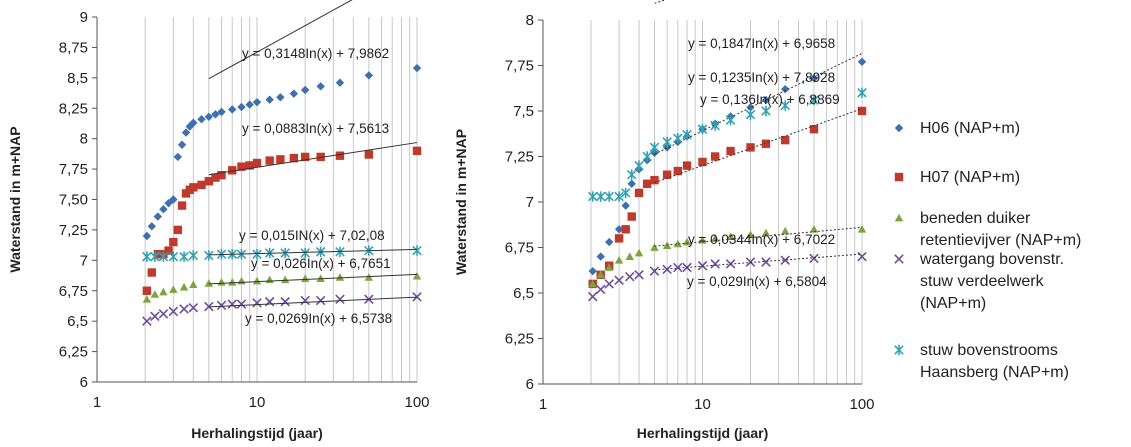 The image size is (1131, 447). What do you see at coordinates (770, 99) in the screenshot?
I see `trendline-equation: y = 0,136In(x) + 6,8869` at bounding box center [770, 99].